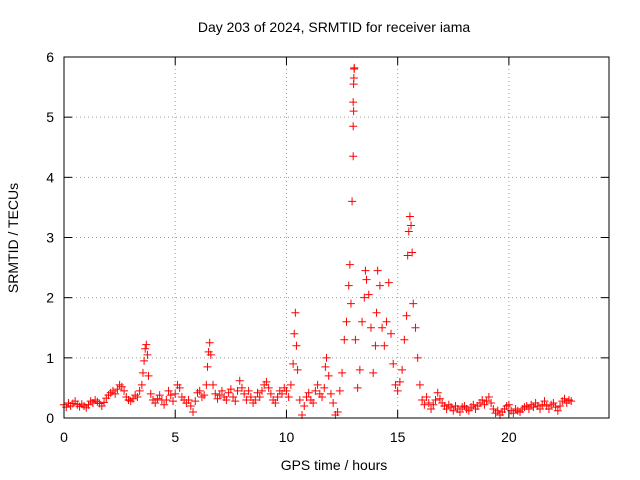  I want to click on x-tick-label: 0, so click(64, 437).